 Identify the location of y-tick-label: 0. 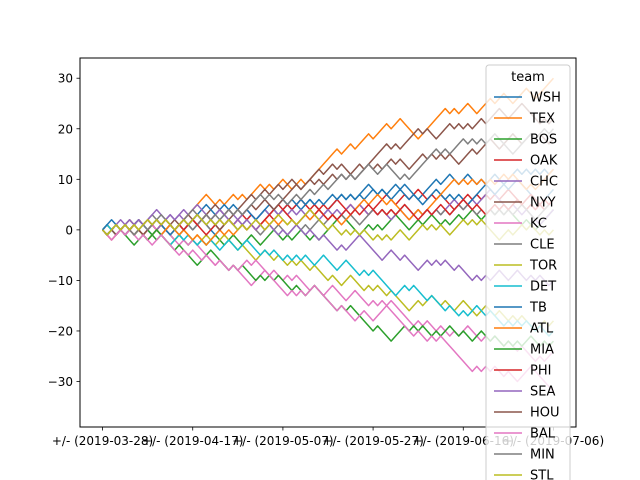
(69, 230).